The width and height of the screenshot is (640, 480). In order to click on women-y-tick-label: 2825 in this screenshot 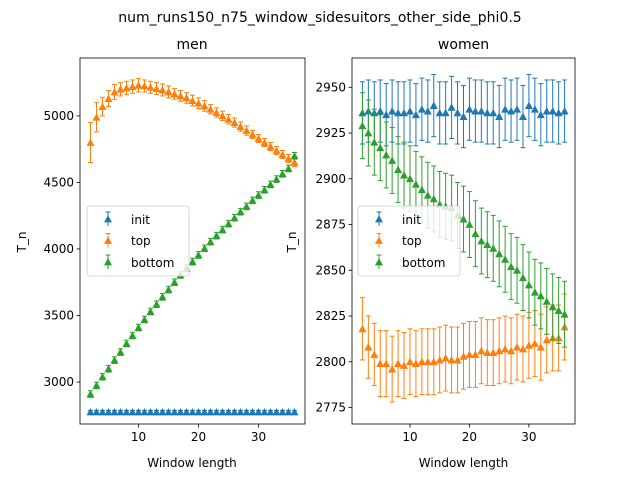, I will do `click(330, 316)`.